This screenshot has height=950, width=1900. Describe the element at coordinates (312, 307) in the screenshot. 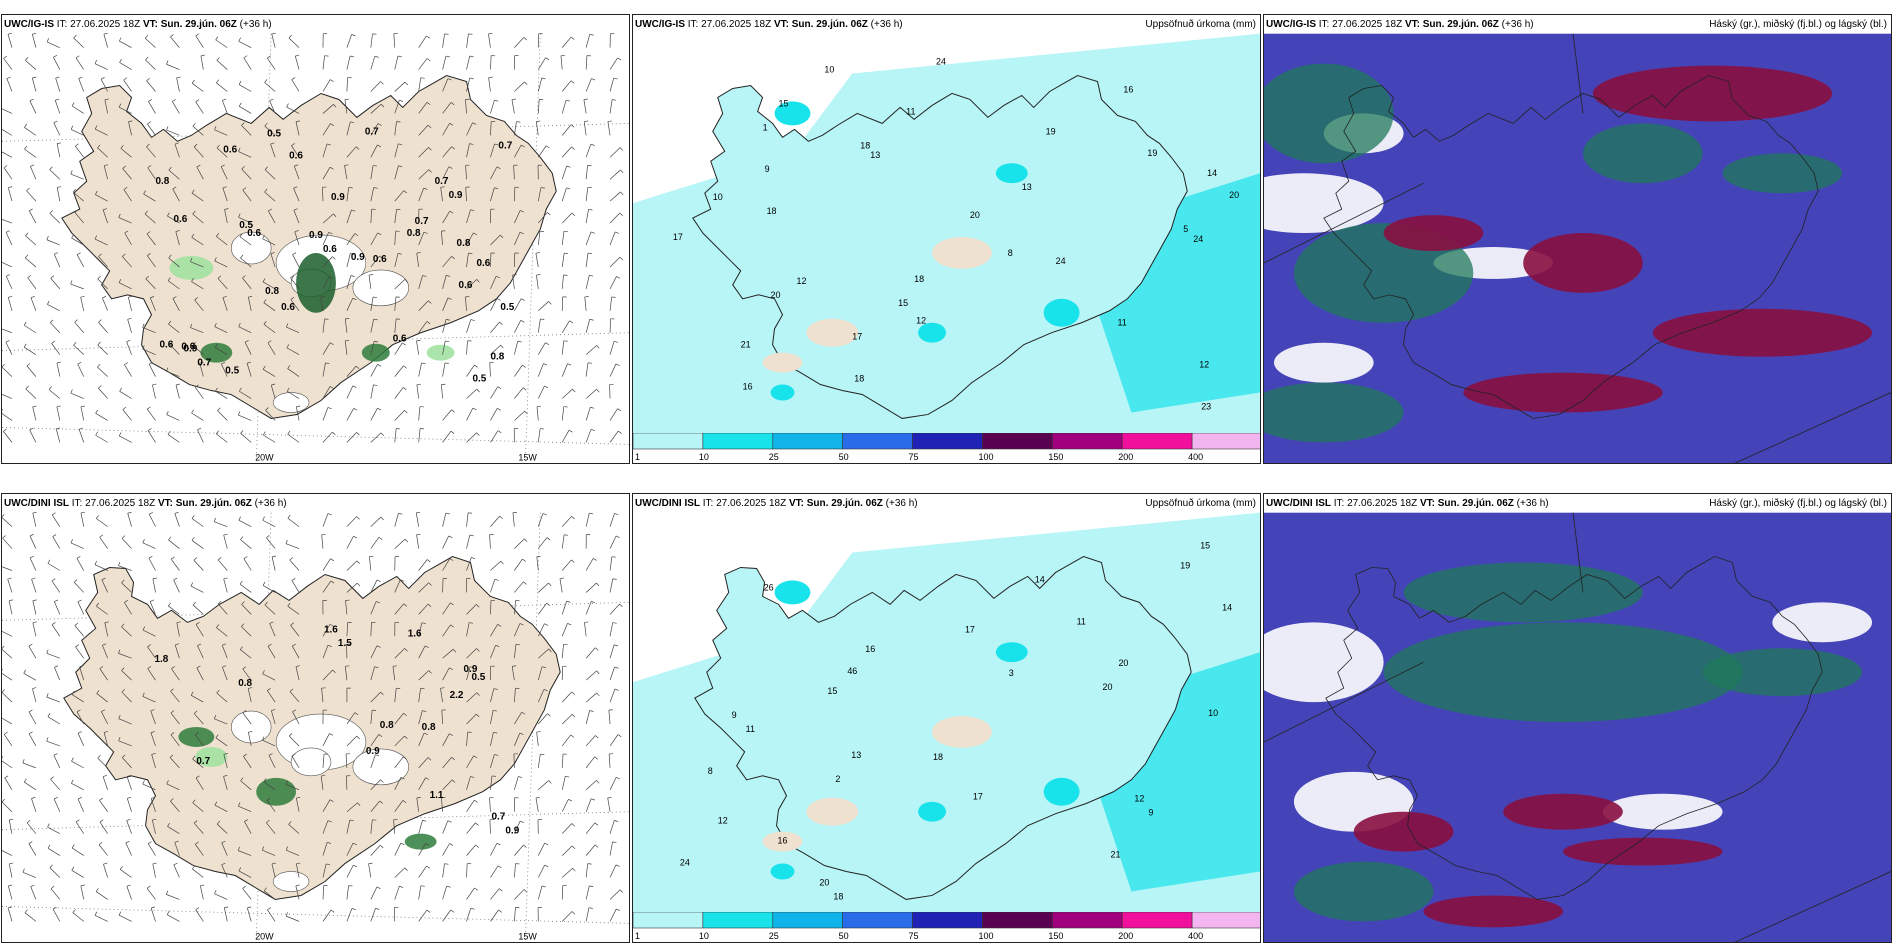

I see `precip-cells` at that location.